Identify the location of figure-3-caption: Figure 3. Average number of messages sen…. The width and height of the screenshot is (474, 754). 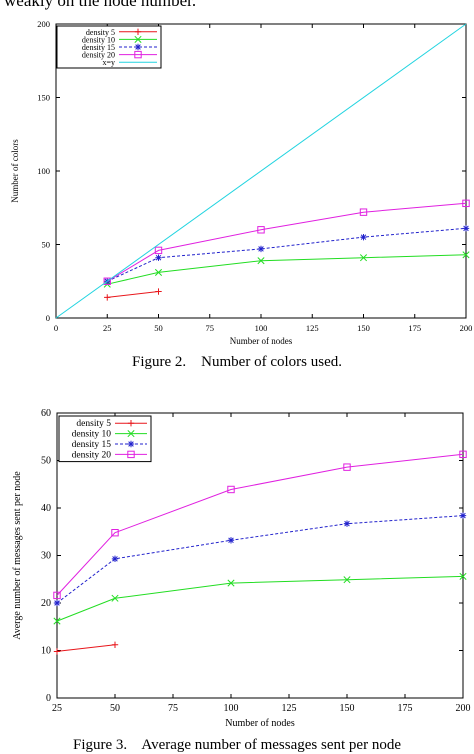
(237, 745).